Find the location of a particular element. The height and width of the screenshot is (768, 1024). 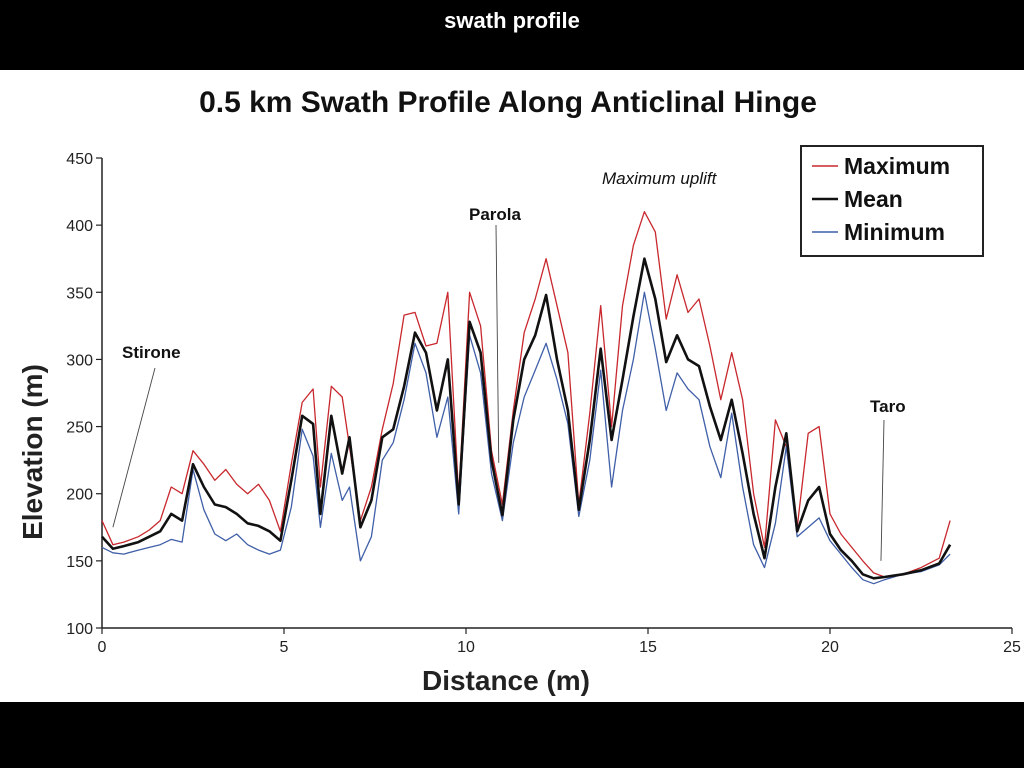

slide-title: swath profile is located at coordinates (512, 20).